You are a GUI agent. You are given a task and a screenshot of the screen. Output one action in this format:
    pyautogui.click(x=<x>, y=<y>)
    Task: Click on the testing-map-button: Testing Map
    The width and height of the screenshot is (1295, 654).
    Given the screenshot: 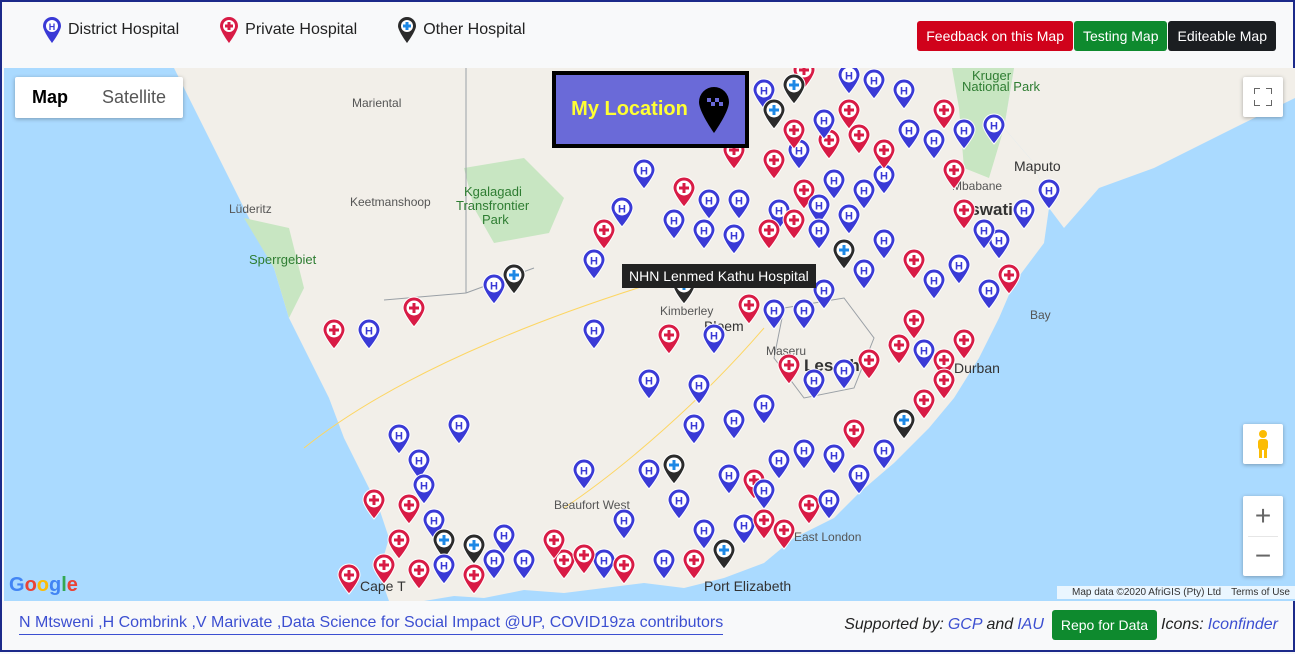 What is the action you would take?
    pyautogui.click(x=1121, y=36)
    